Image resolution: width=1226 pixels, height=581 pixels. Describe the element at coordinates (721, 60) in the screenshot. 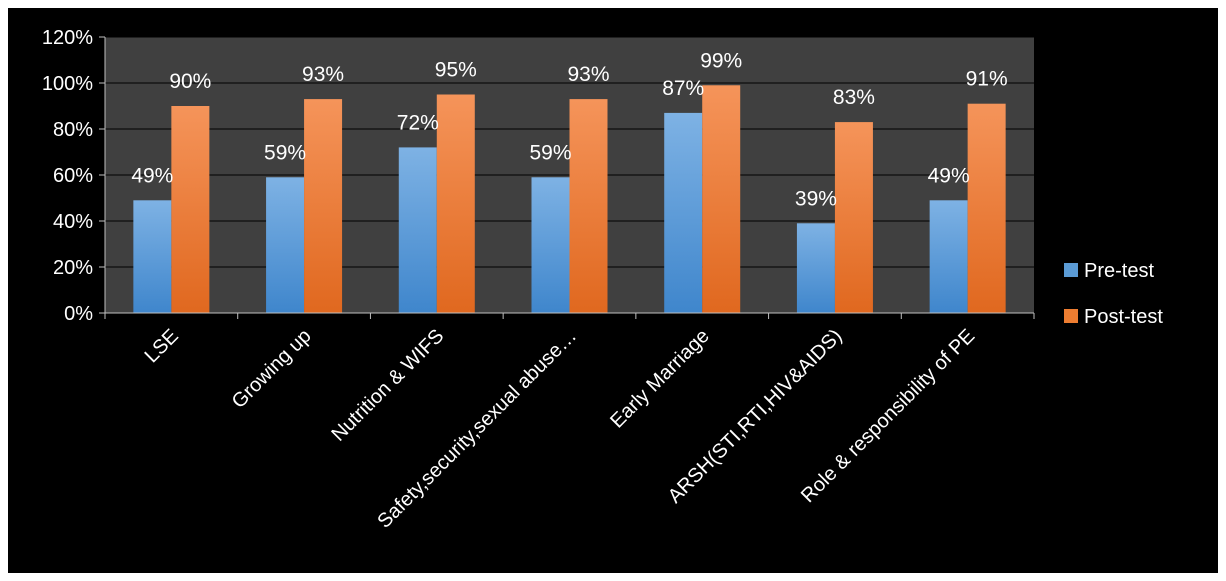

I see `post-test-data-label: 99%` at that location.